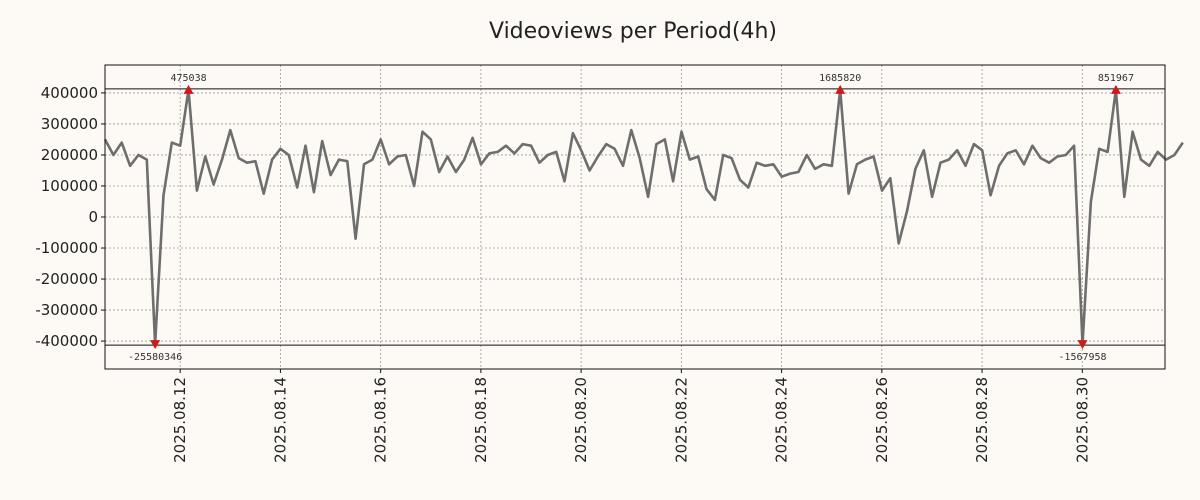 This screenshot has height=500, width=1200. I want to click on y-tick-label: 100000, so click(69, 186).